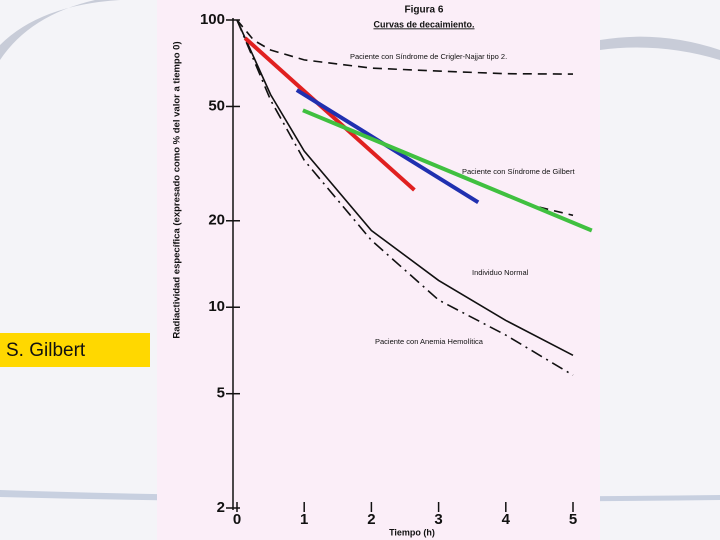  What do you see at coordinates (438, 519) in the screenshot?
I see `x-tick-label: 3` at bounding box center [438, 519].